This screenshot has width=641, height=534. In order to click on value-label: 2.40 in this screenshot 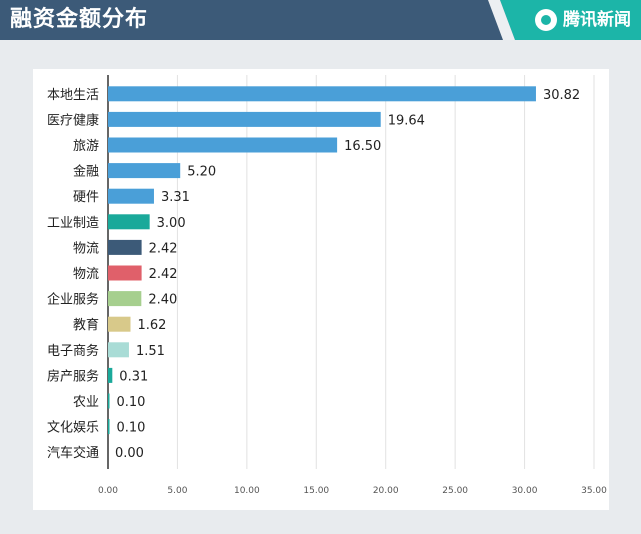, I will do `click(162, 300)`.